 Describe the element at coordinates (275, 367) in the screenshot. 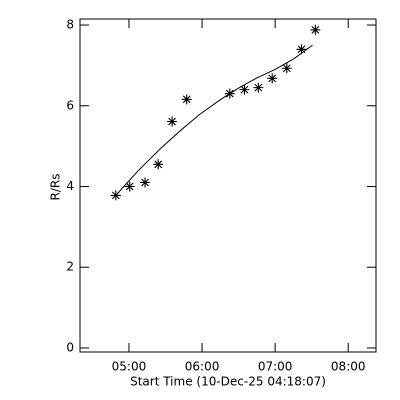

I see `x-tick-label: 07:00` at that location.